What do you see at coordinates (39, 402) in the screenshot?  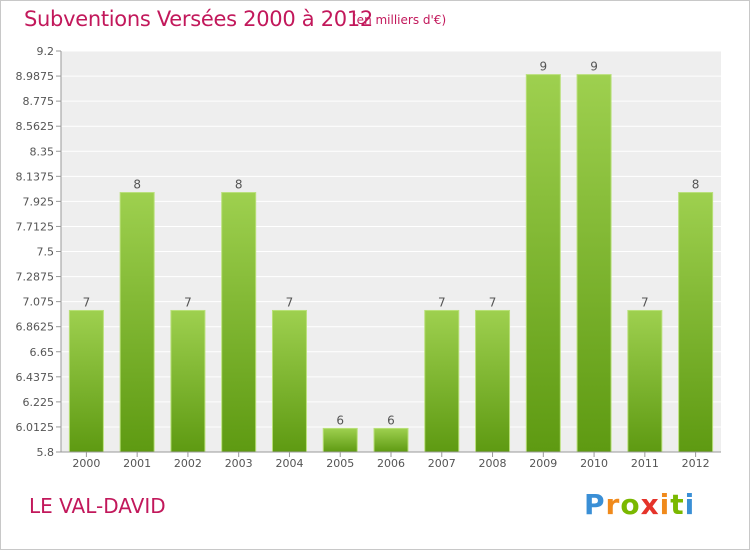 I see `y-tick-label: 6.225` at bounding box center [39, 402].